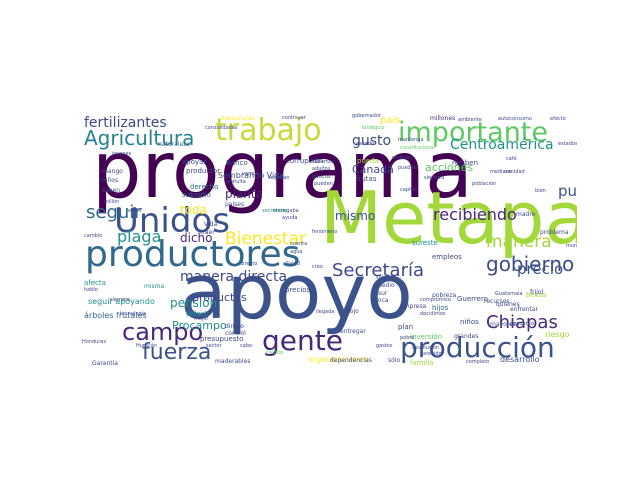 The image size is (640, 480). What do you see at coordinates (268, 130) in the screenshot?
I see `word-cloud-word: trabajo` at bounding box center [268, 130].